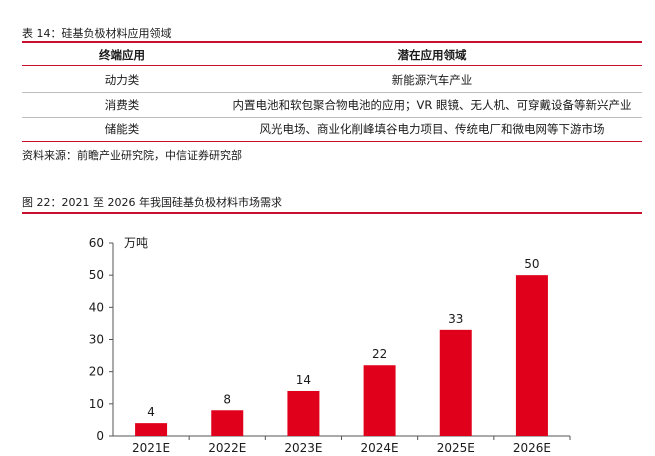  What do you see at coordinates (136, 243) in the screenshot?
I see `y-axis-unit-label: 万吨` at bounding box center [136, 243].